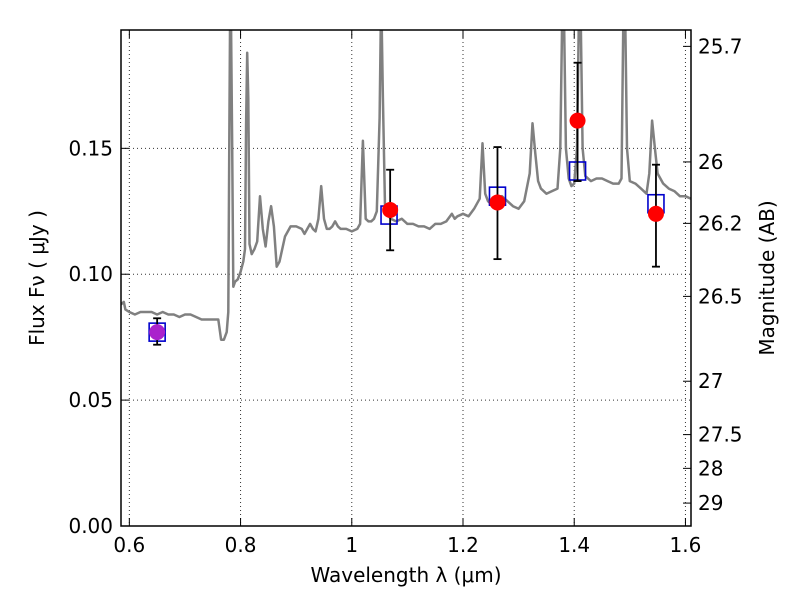 Image resolution: width=800 pixels, height=600 pixels. What do you see at coordinates (90, 148) in the screenshot?
I see `y-tick-label: 0.15` at bounding box center [90, 148].